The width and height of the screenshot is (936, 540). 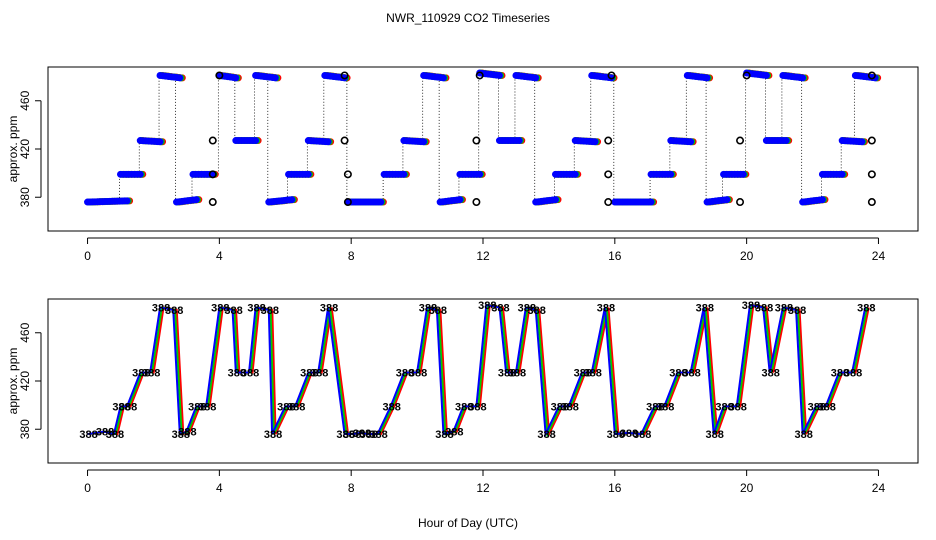 I want to click on top-x-tick-label: 8, so click(x=351, y=256).